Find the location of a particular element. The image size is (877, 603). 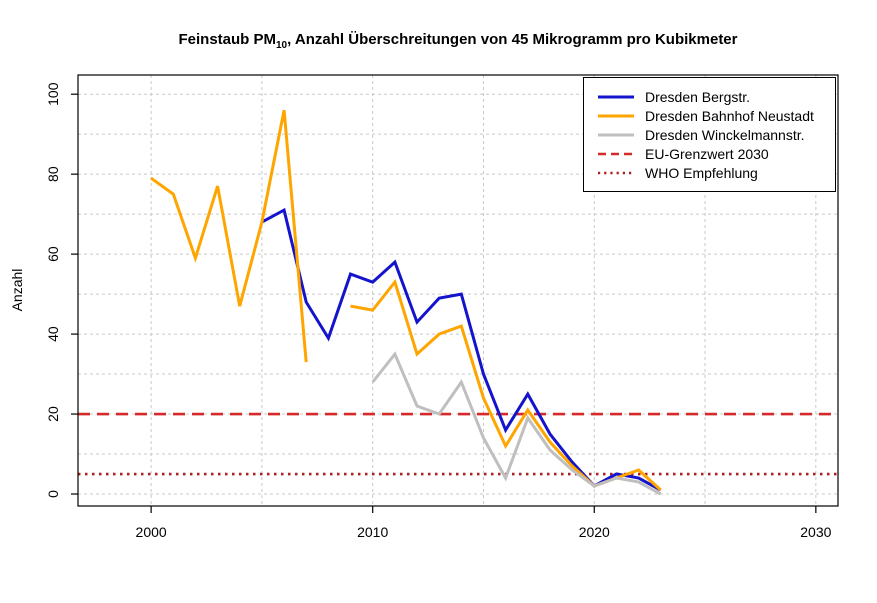

series-line-dresden-winckelmannstr is located at coordinates (516, 423).